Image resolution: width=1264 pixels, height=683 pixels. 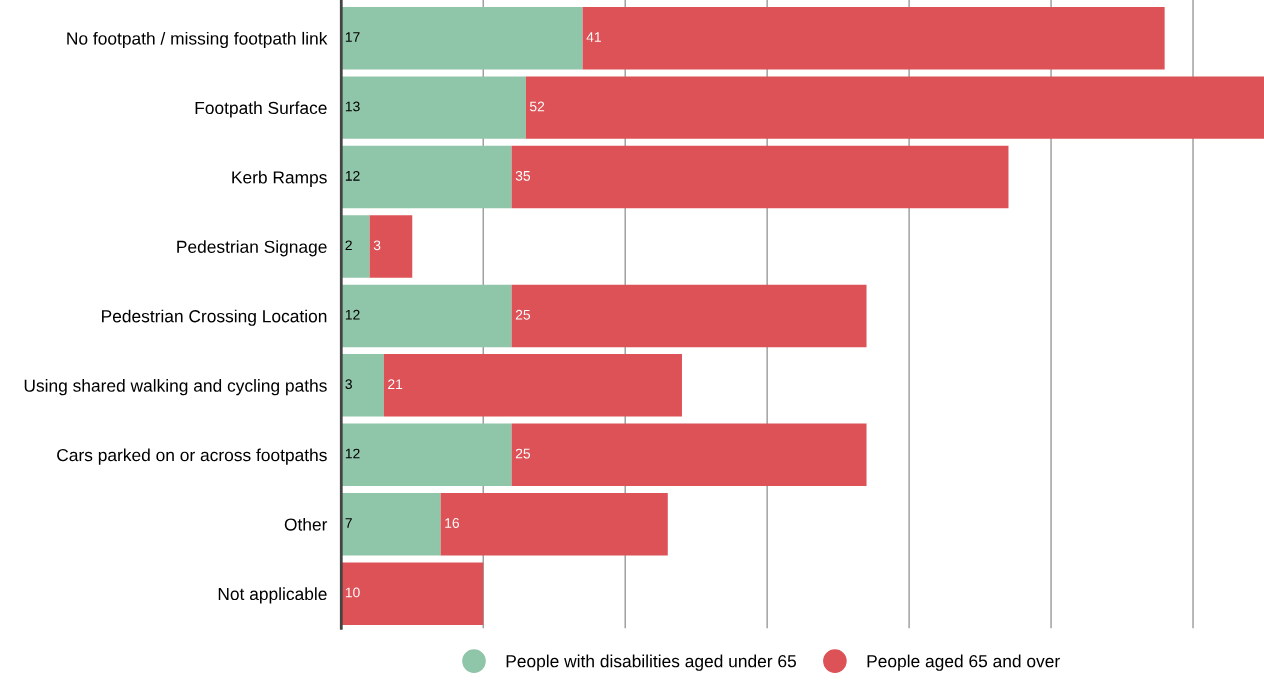 I want to click on y-tick-label: No footpath / missing footpath link, so click(x=197, y=40).